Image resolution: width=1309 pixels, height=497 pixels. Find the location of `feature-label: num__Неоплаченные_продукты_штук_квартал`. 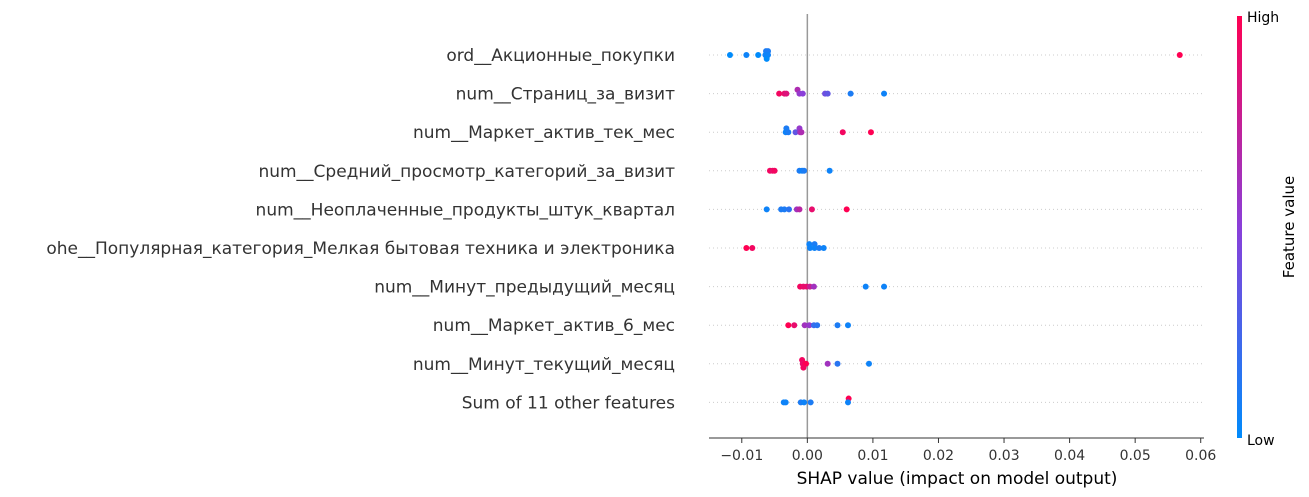

feature-label: num__Неоплаченные_продукты_штук_квартал is located at coordinates (465, 210).